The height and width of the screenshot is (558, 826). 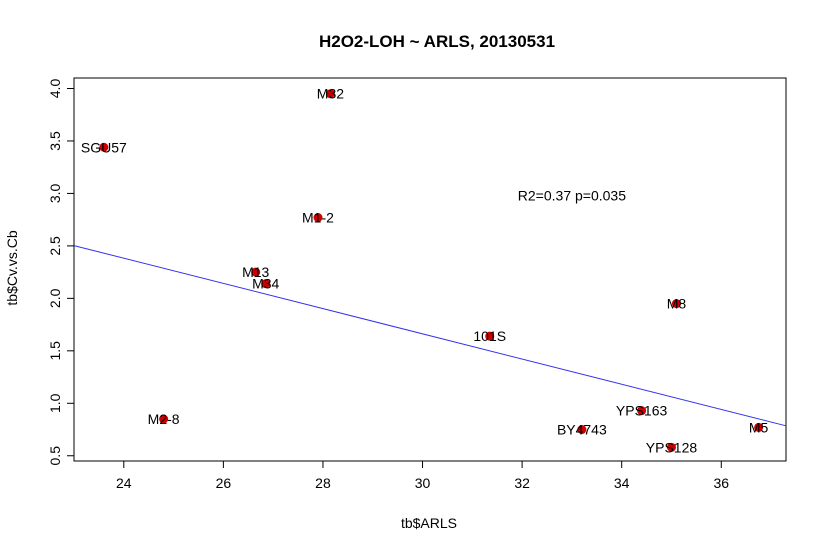 I want to click on chart-title: H2O2-LOH ~ ARLS, 20130531, so click(x=437, y=41).